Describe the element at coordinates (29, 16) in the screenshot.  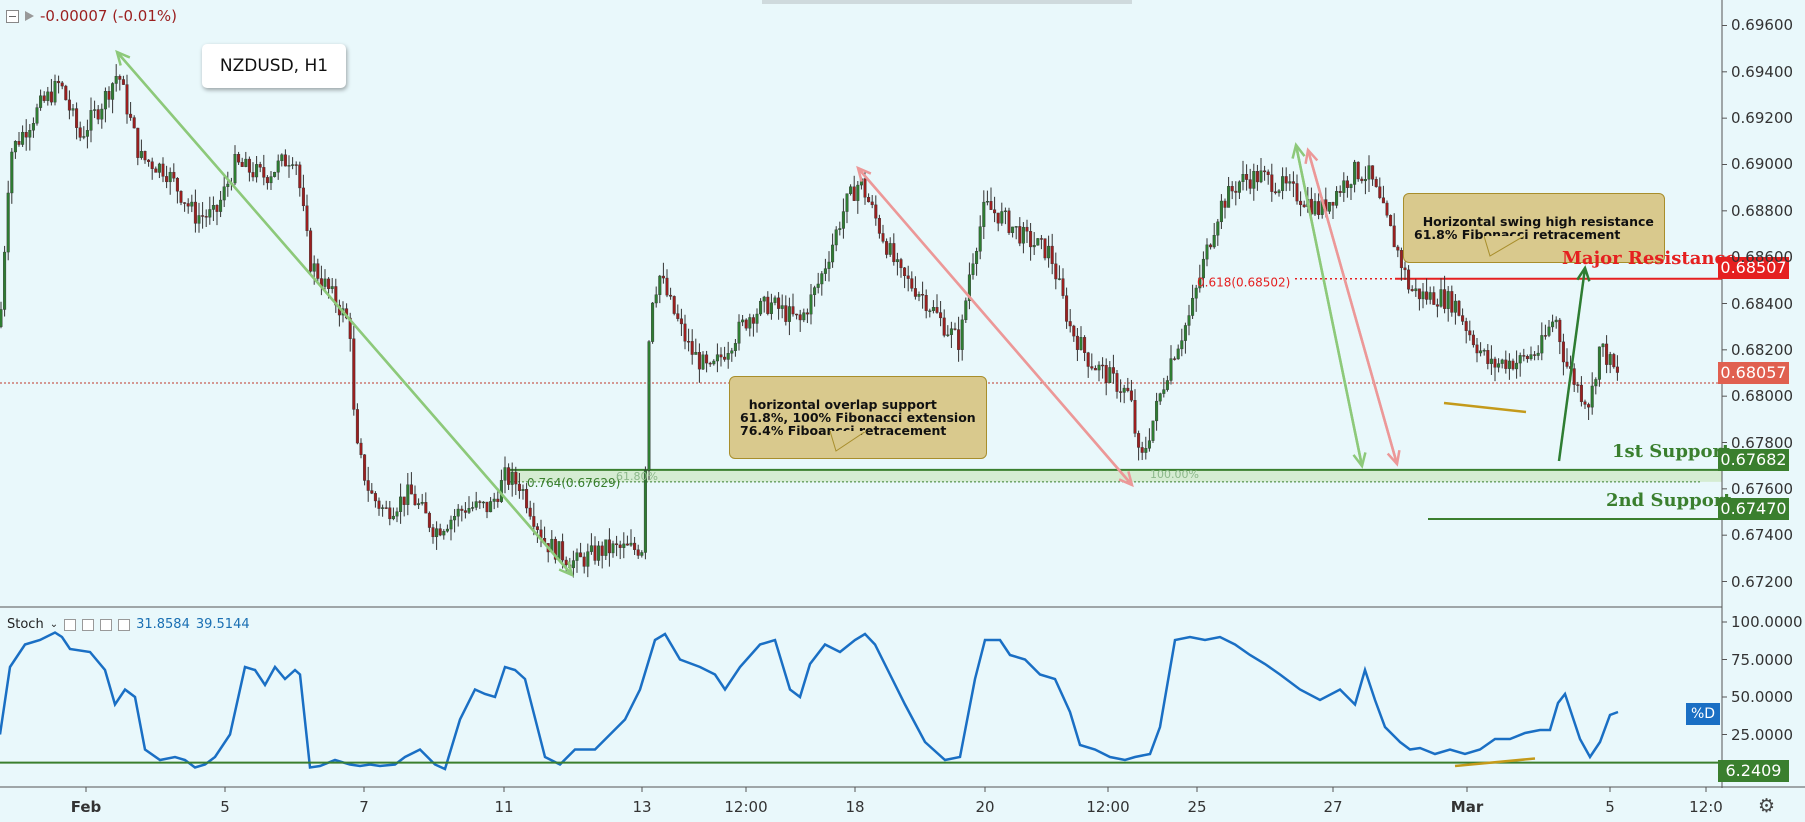
I see `flag-icon` at that location.